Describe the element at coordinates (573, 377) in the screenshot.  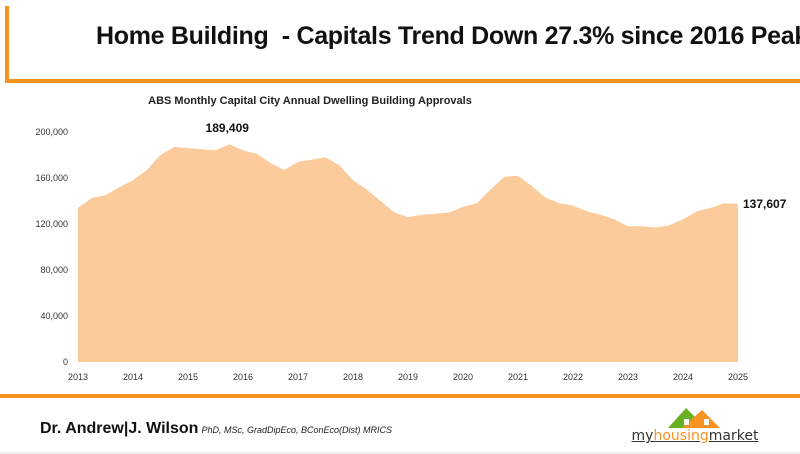
I see `x-tick-label: 2022` at that location.